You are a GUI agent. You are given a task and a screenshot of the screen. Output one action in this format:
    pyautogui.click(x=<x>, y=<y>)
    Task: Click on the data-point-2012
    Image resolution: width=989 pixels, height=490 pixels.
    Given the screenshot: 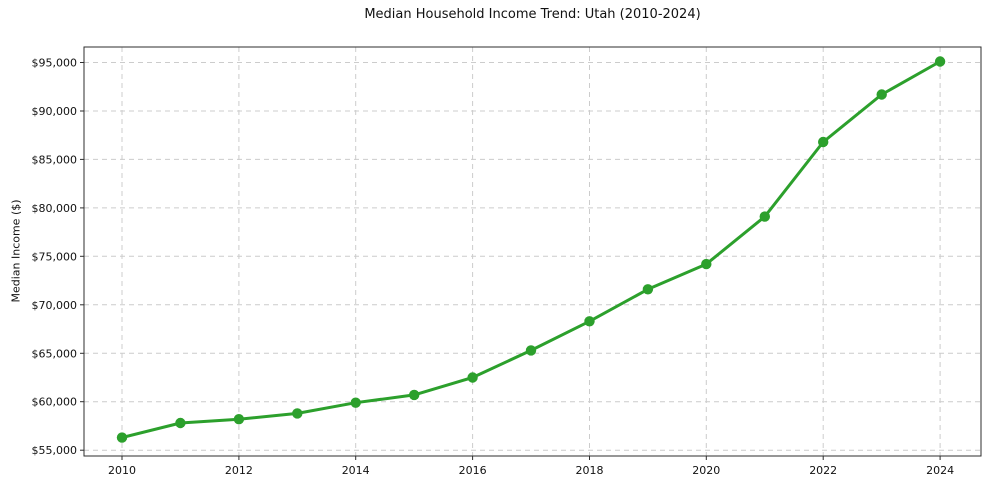 What is the action you would take?
    pyautogui.click(x=239, y=419)
    